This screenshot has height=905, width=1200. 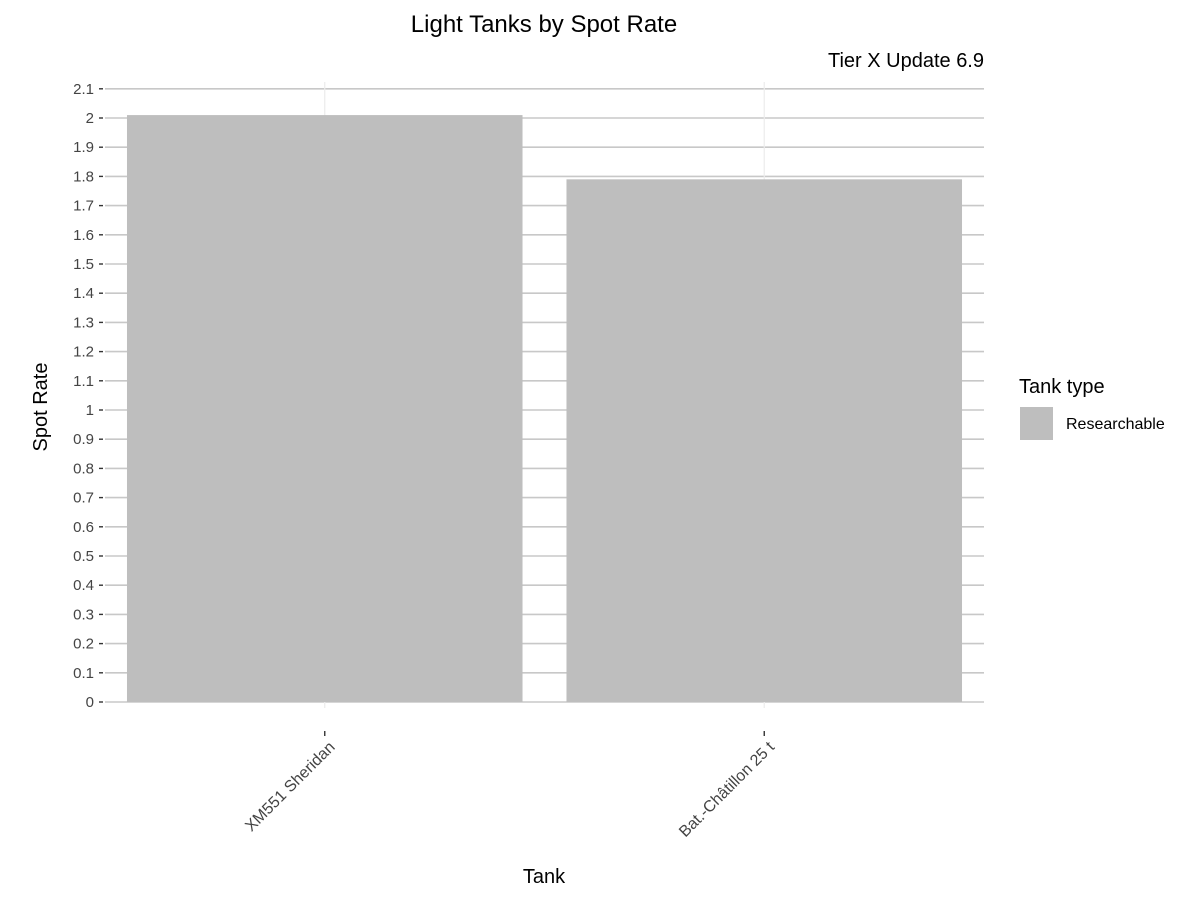 I want to click on y-tick-label: 0.6, so click(x=83, y=527).